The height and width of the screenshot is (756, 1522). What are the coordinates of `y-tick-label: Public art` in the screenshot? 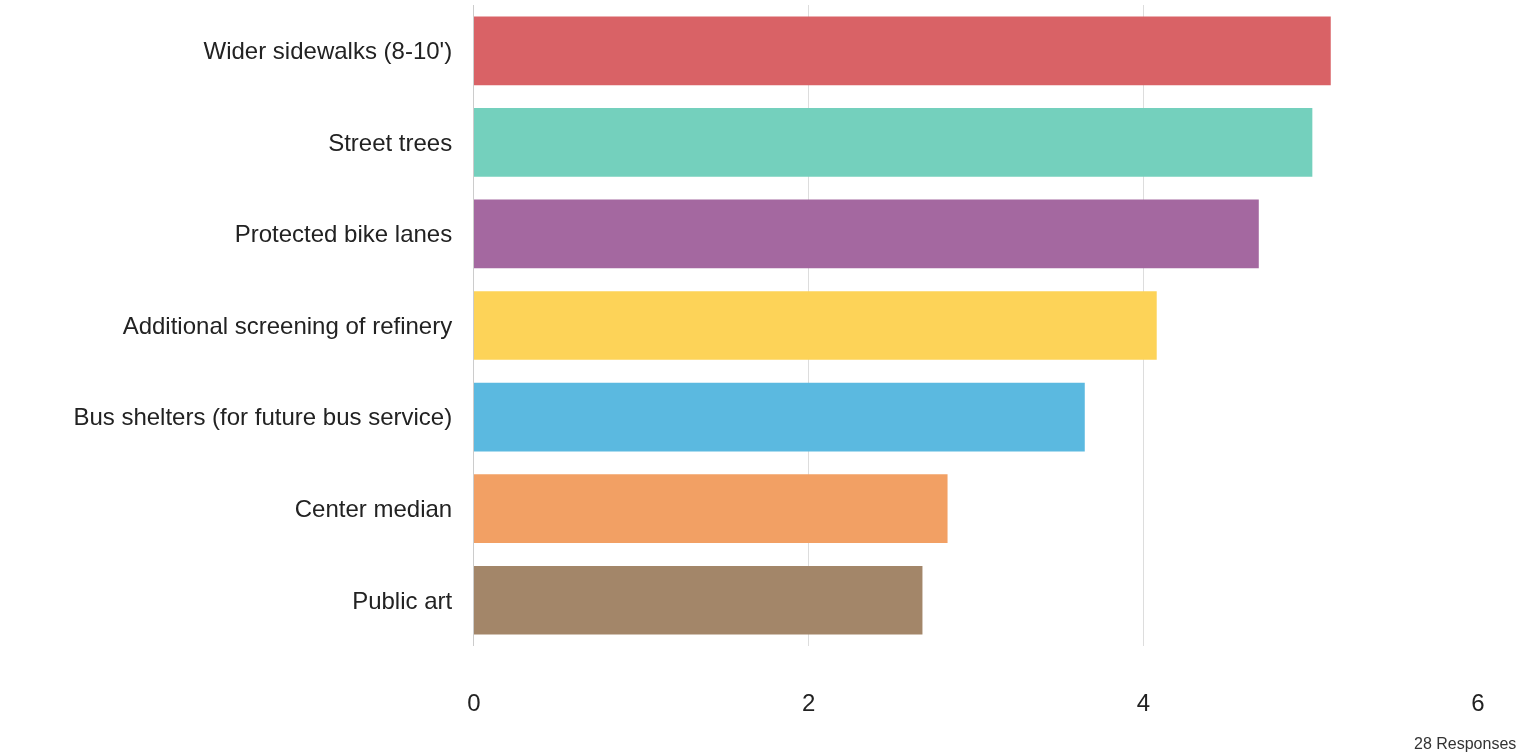 It's located at (402, 600).